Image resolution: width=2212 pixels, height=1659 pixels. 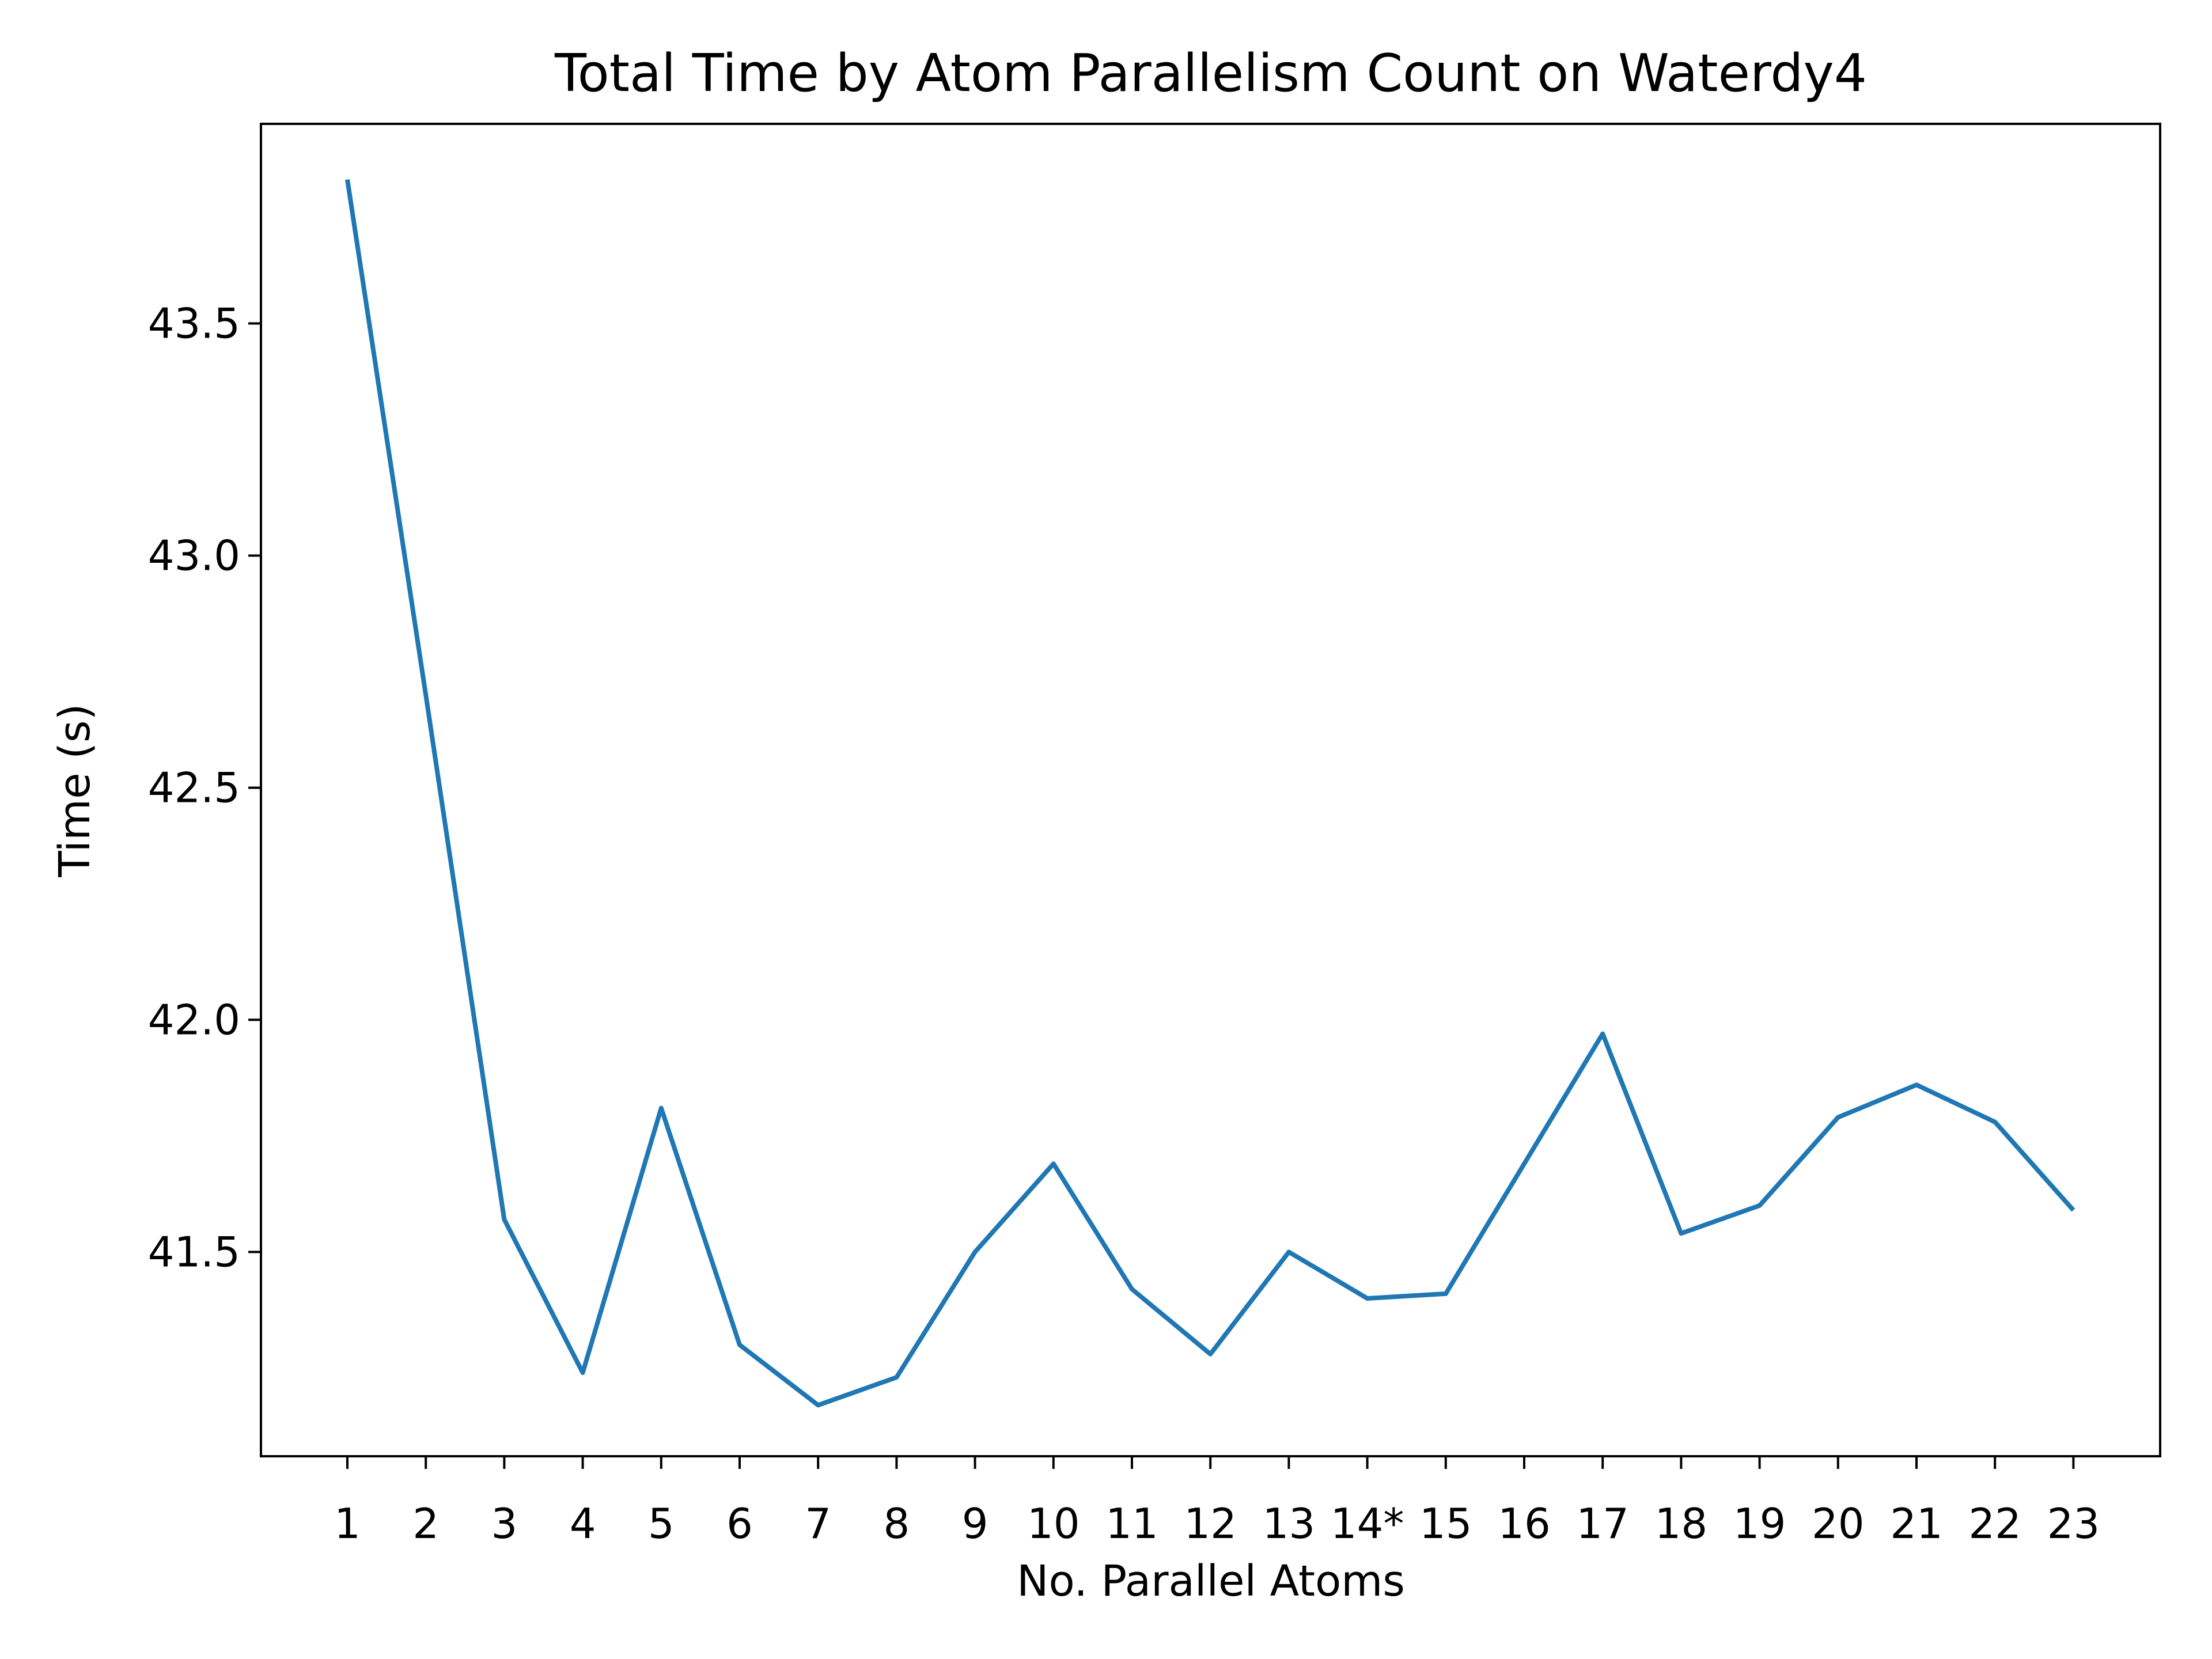 I want to click on x-tick-label: 19, so click(x=1759, y=1523).